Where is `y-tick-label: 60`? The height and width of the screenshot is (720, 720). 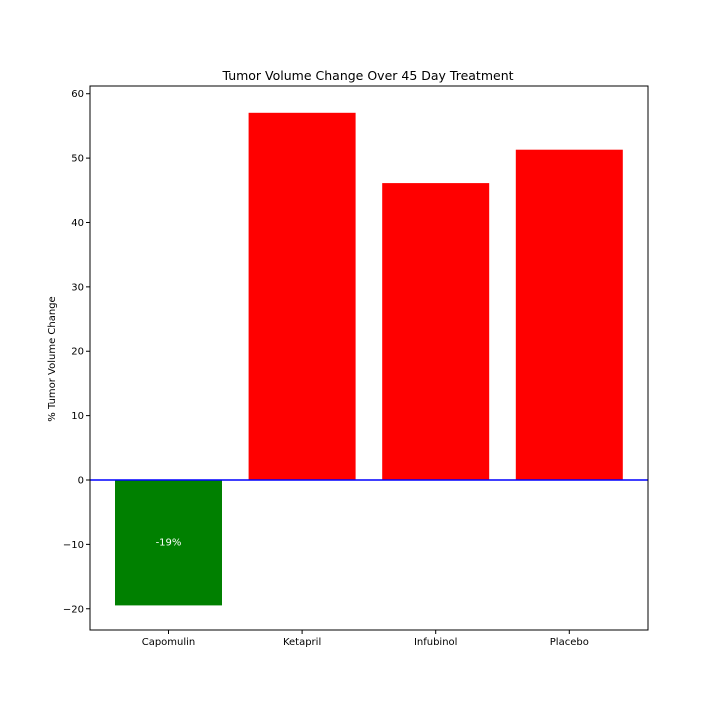
y-tick-label: 60 is located at coordinates (77, 94).